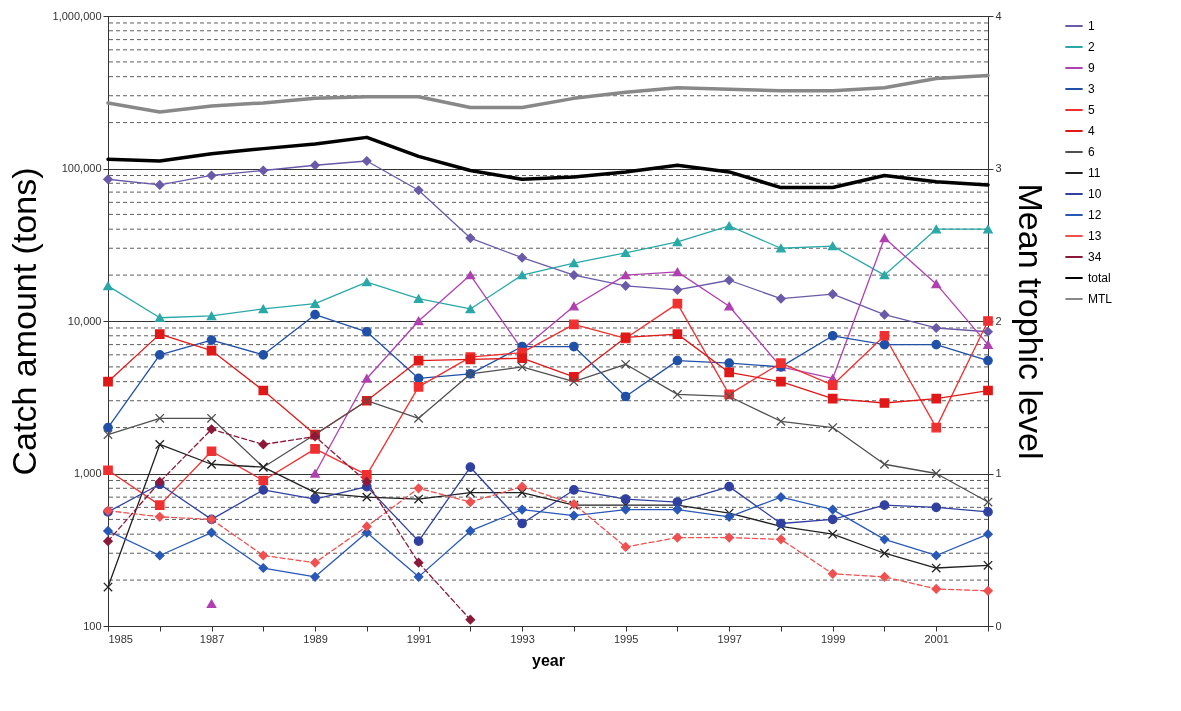 The height and width of the screenshot is (711, 1181). What do you see at coordinates (1091, 131) in the screenshot?
I see `legend-label: 4` at bounding box center [1091, 131].